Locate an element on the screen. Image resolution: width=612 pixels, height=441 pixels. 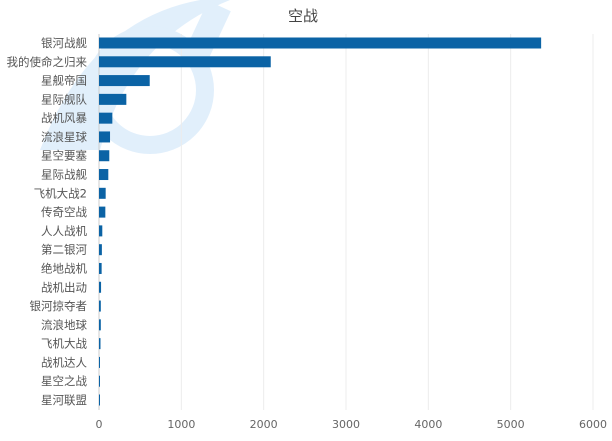
y-category-label: 战机达人 is located at coordinates (64, 362).